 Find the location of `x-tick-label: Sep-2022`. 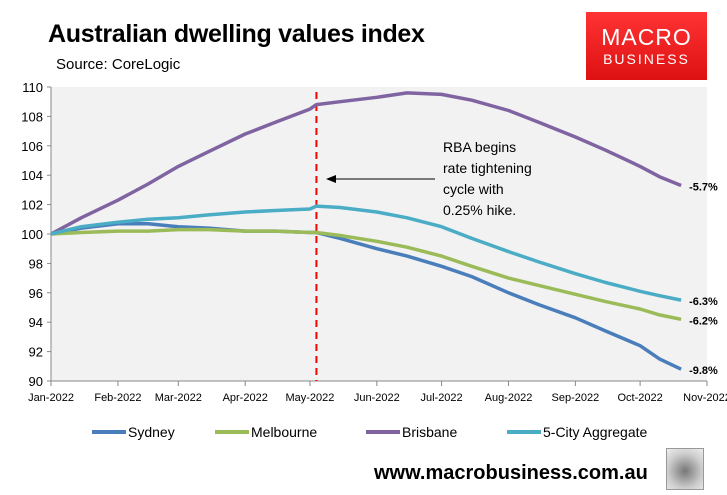

x-tick-label: Sep-2022 is located at coordinates (576, 398).